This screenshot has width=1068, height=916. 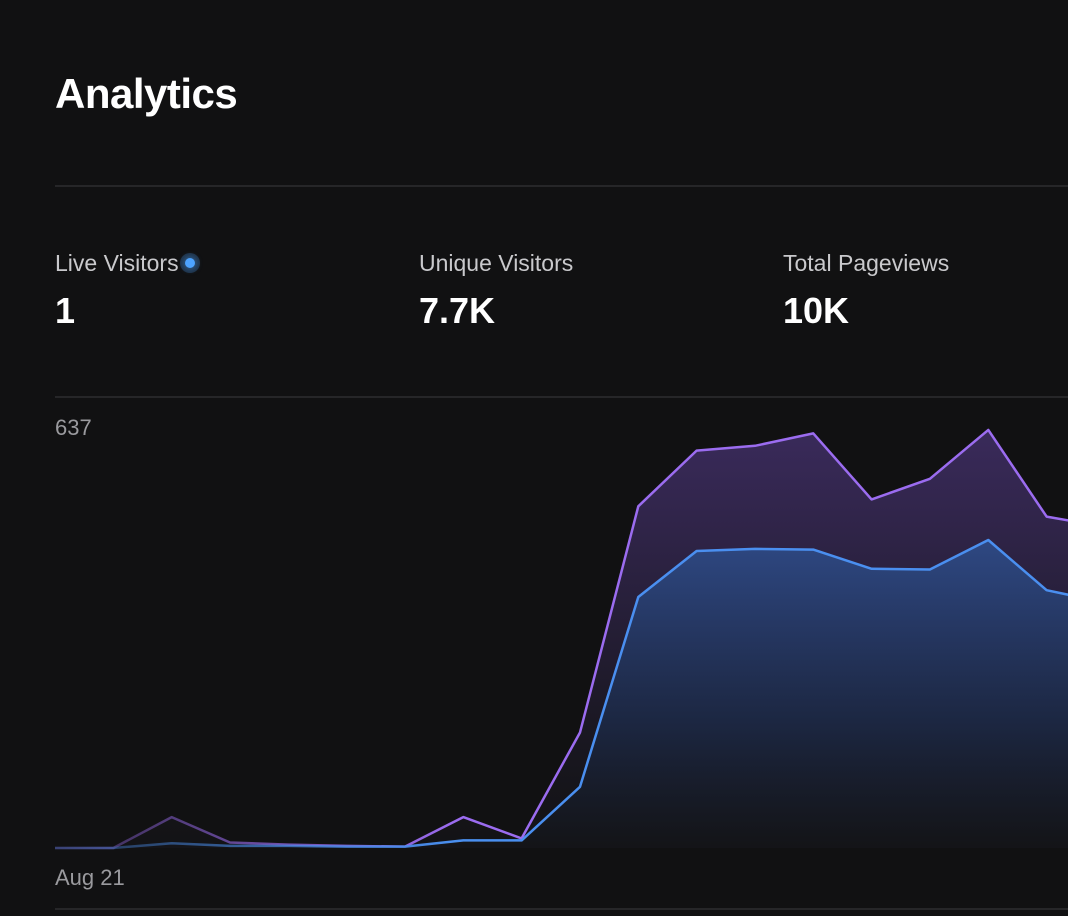 I want to click on header-divider, so click(x=561, y=186).